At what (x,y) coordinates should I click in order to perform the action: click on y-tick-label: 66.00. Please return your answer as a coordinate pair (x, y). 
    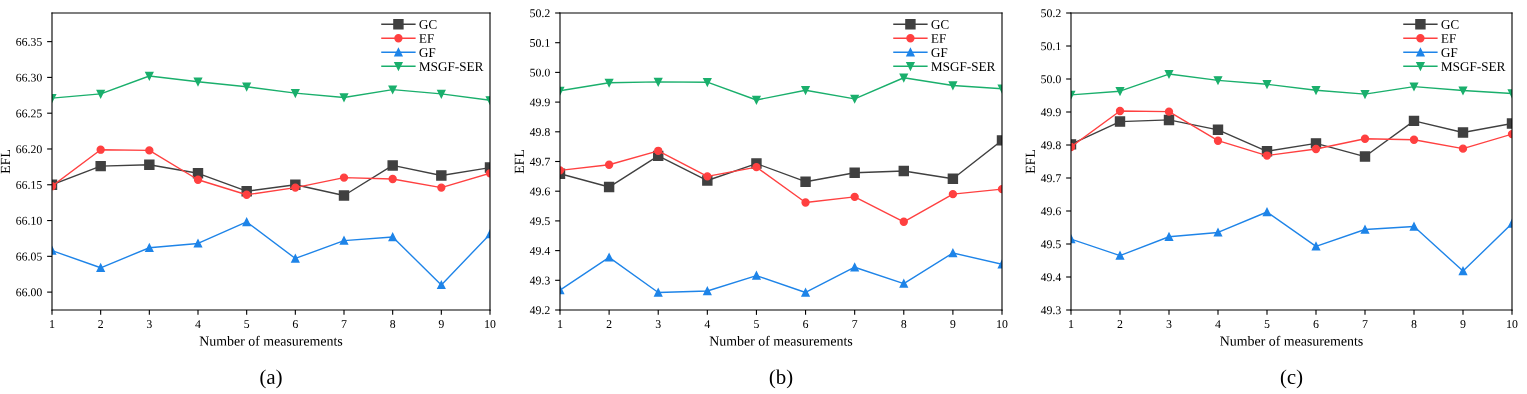
    Looking at the image, I should click on (29, 292).